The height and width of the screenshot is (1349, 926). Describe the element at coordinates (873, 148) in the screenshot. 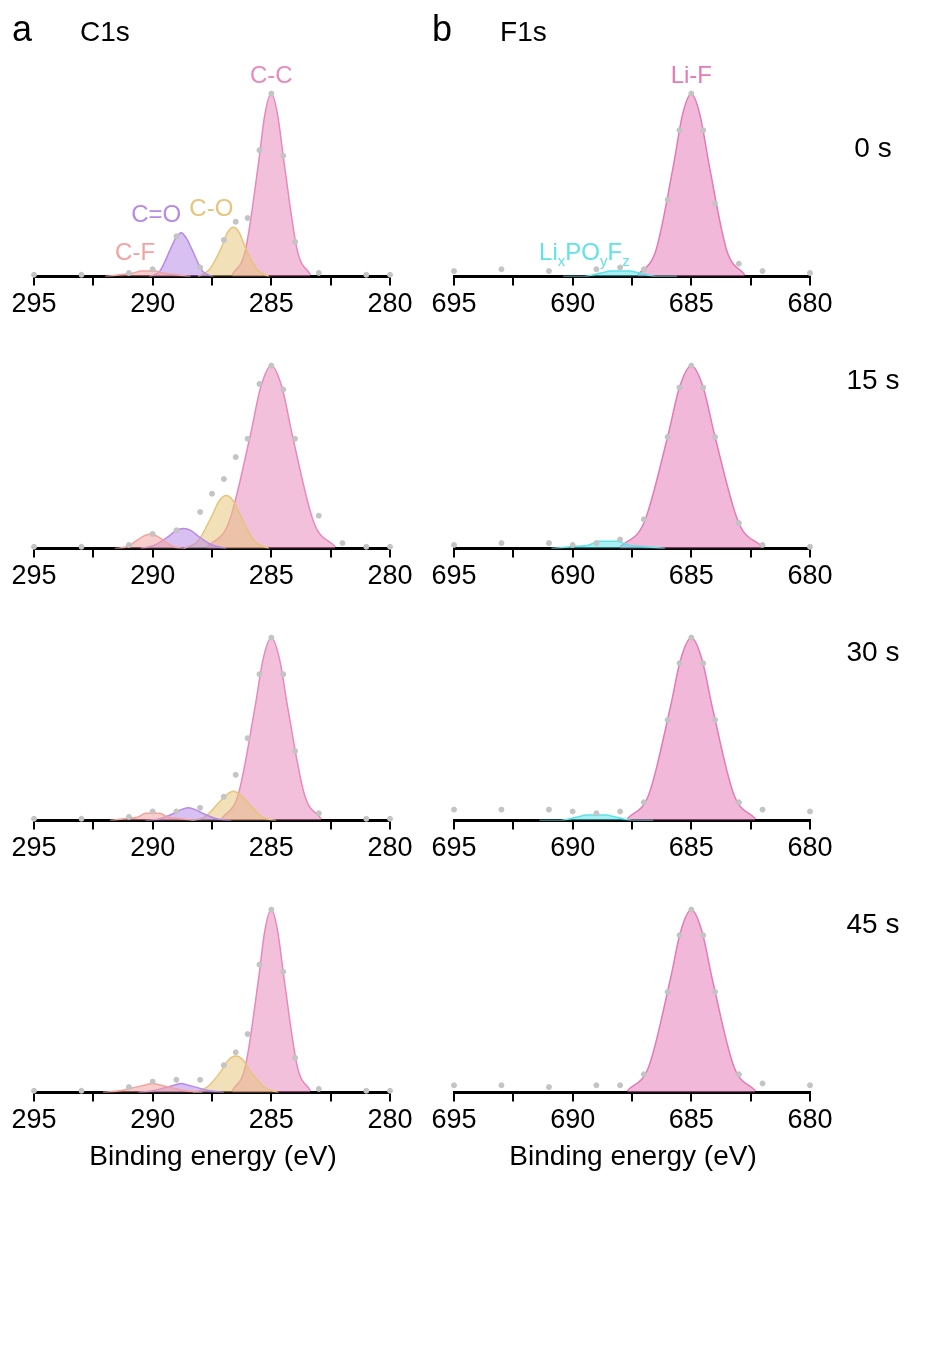

I see `text: 0 s` at that location.